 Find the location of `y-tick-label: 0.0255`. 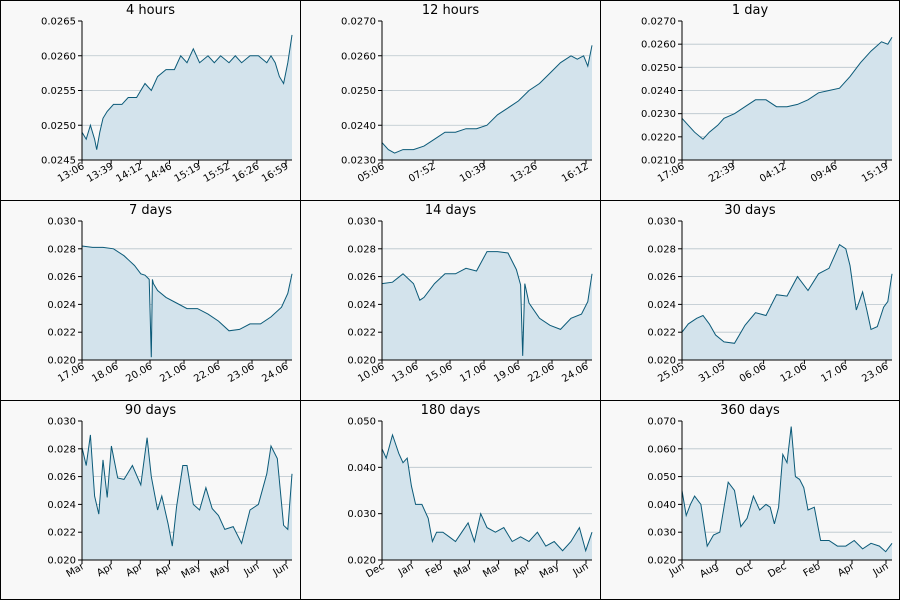

y-tick-label: 0.0255 is located at coordinates (58, 91).